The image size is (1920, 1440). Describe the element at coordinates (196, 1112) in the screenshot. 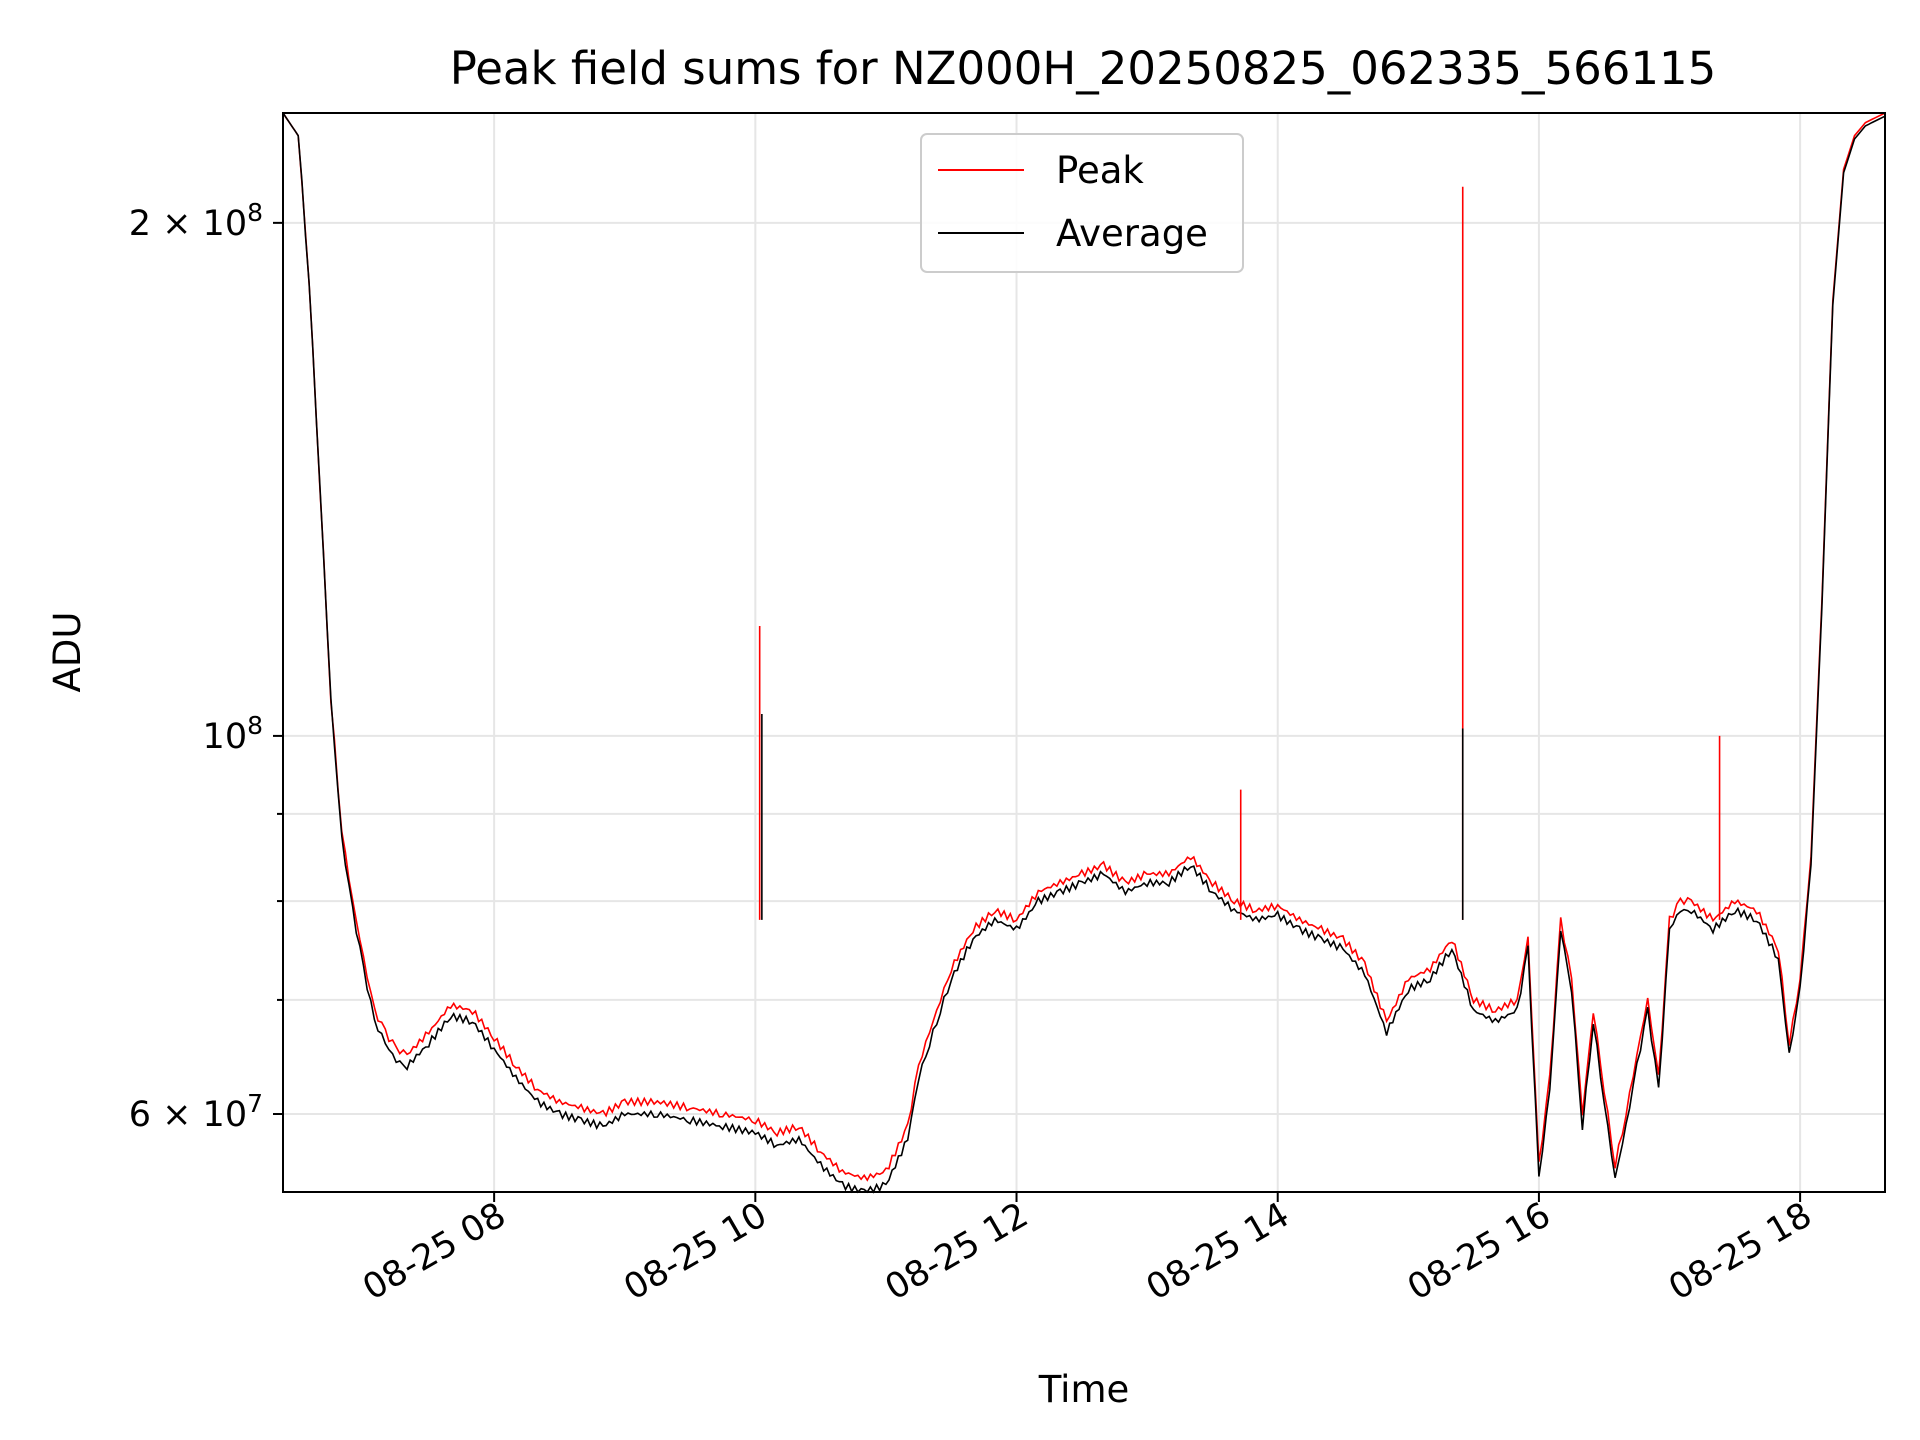

I see `y-tick-label: 6 × 107` at that location.